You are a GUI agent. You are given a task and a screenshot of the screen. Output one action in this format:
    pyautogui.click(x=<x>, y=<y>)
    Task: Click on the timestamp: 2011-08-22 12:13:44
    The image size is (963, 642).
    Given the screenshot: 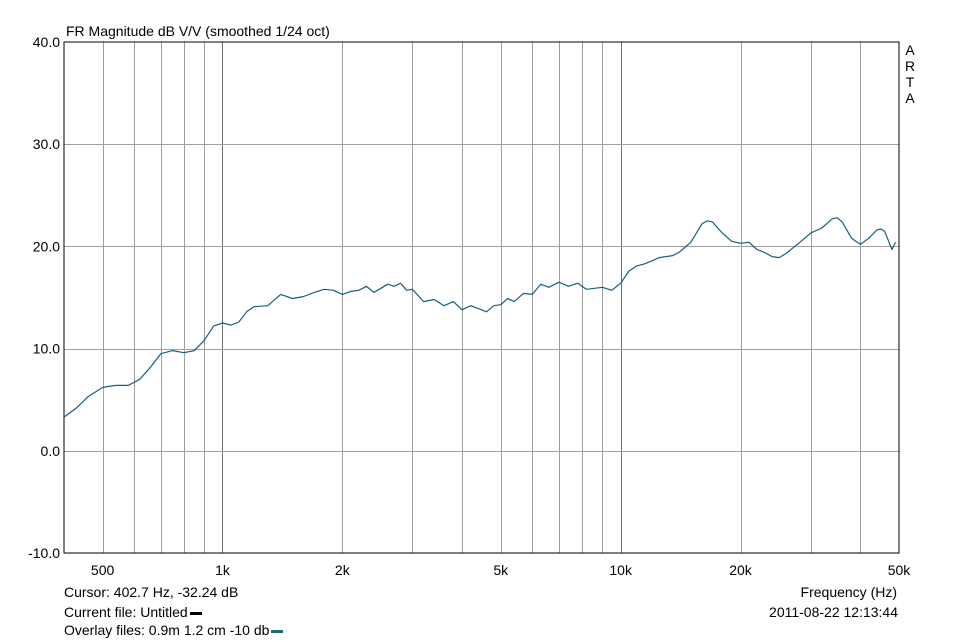 What is the action you would take?
    pyautogui.click(x=833, y=612)
    